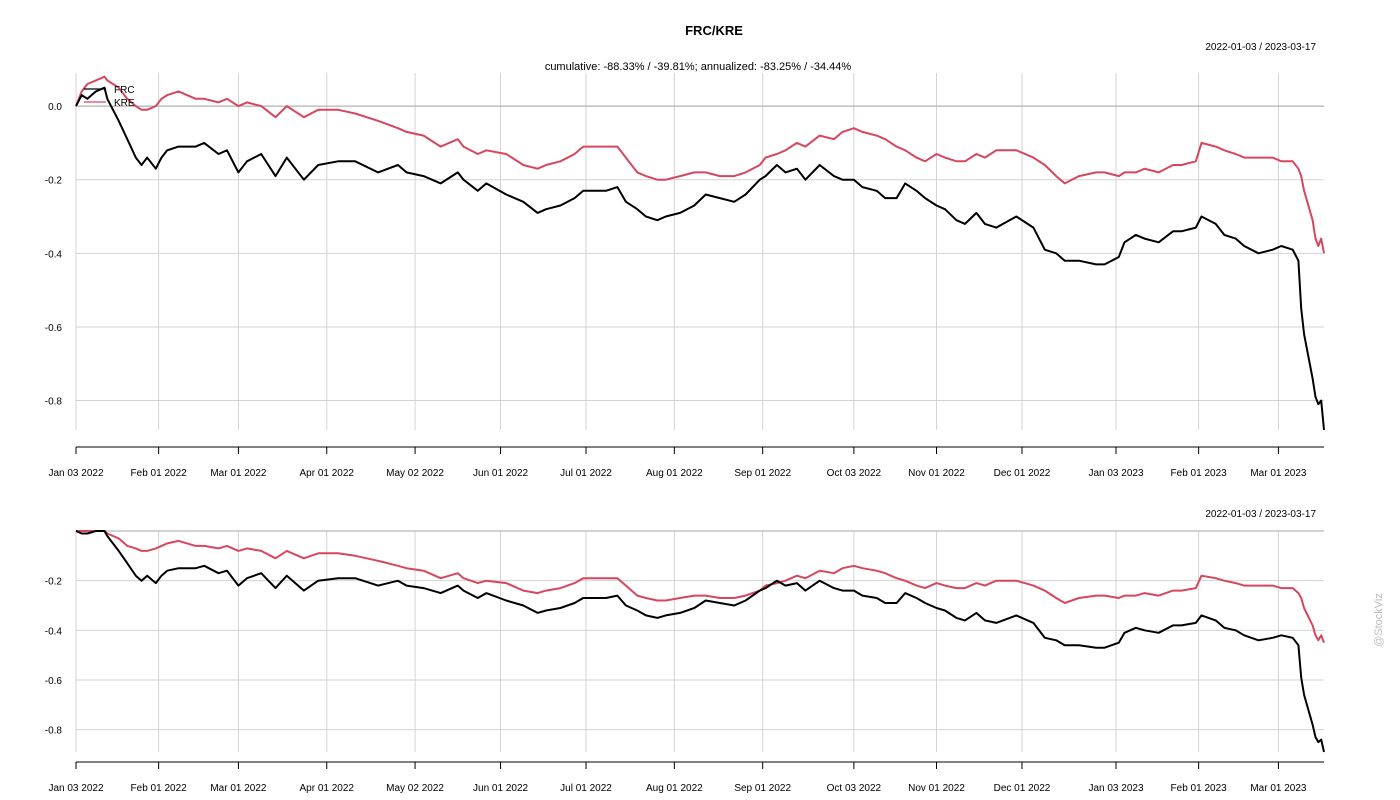  Describe the element at coordinates (714, 30) in the screenshot. I see `chart-title: FRC/KRE` at that location.